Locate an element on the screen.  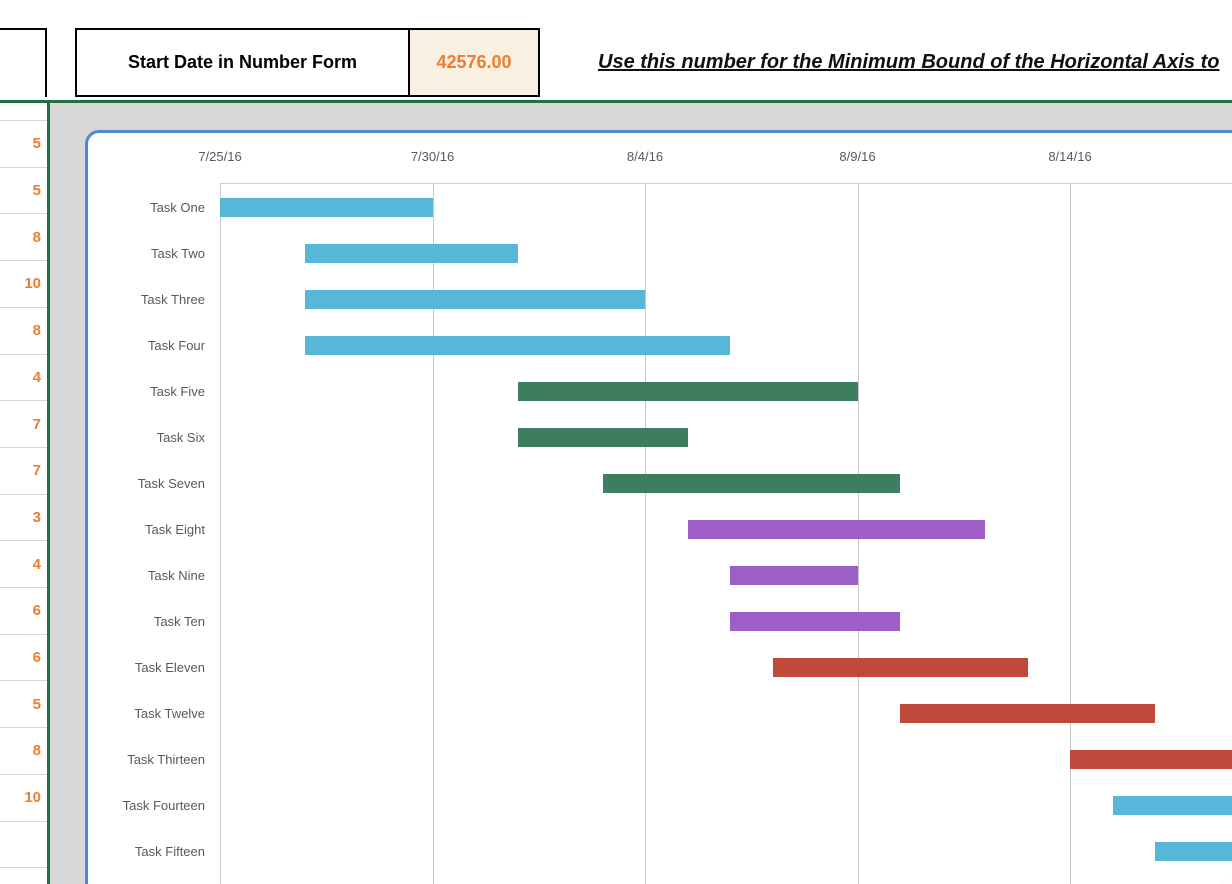
task-label: Task Four is located at coordinates (176, 345).